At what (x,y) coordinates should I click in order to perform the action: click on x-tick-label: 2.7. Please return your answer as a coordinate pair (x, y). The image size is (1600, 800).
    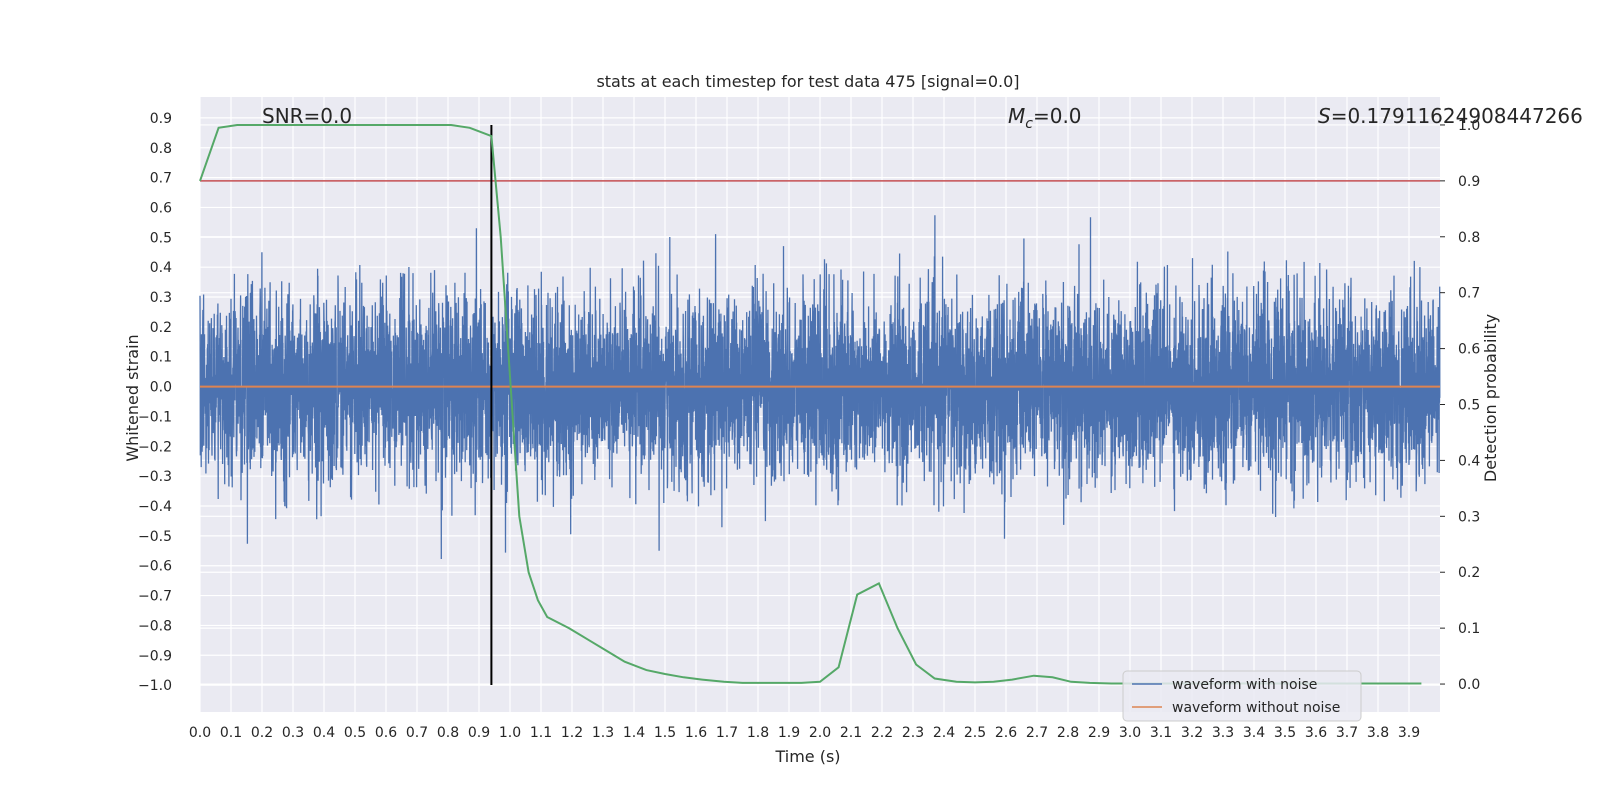
    Looking at the image, I should click on (1037, 733).